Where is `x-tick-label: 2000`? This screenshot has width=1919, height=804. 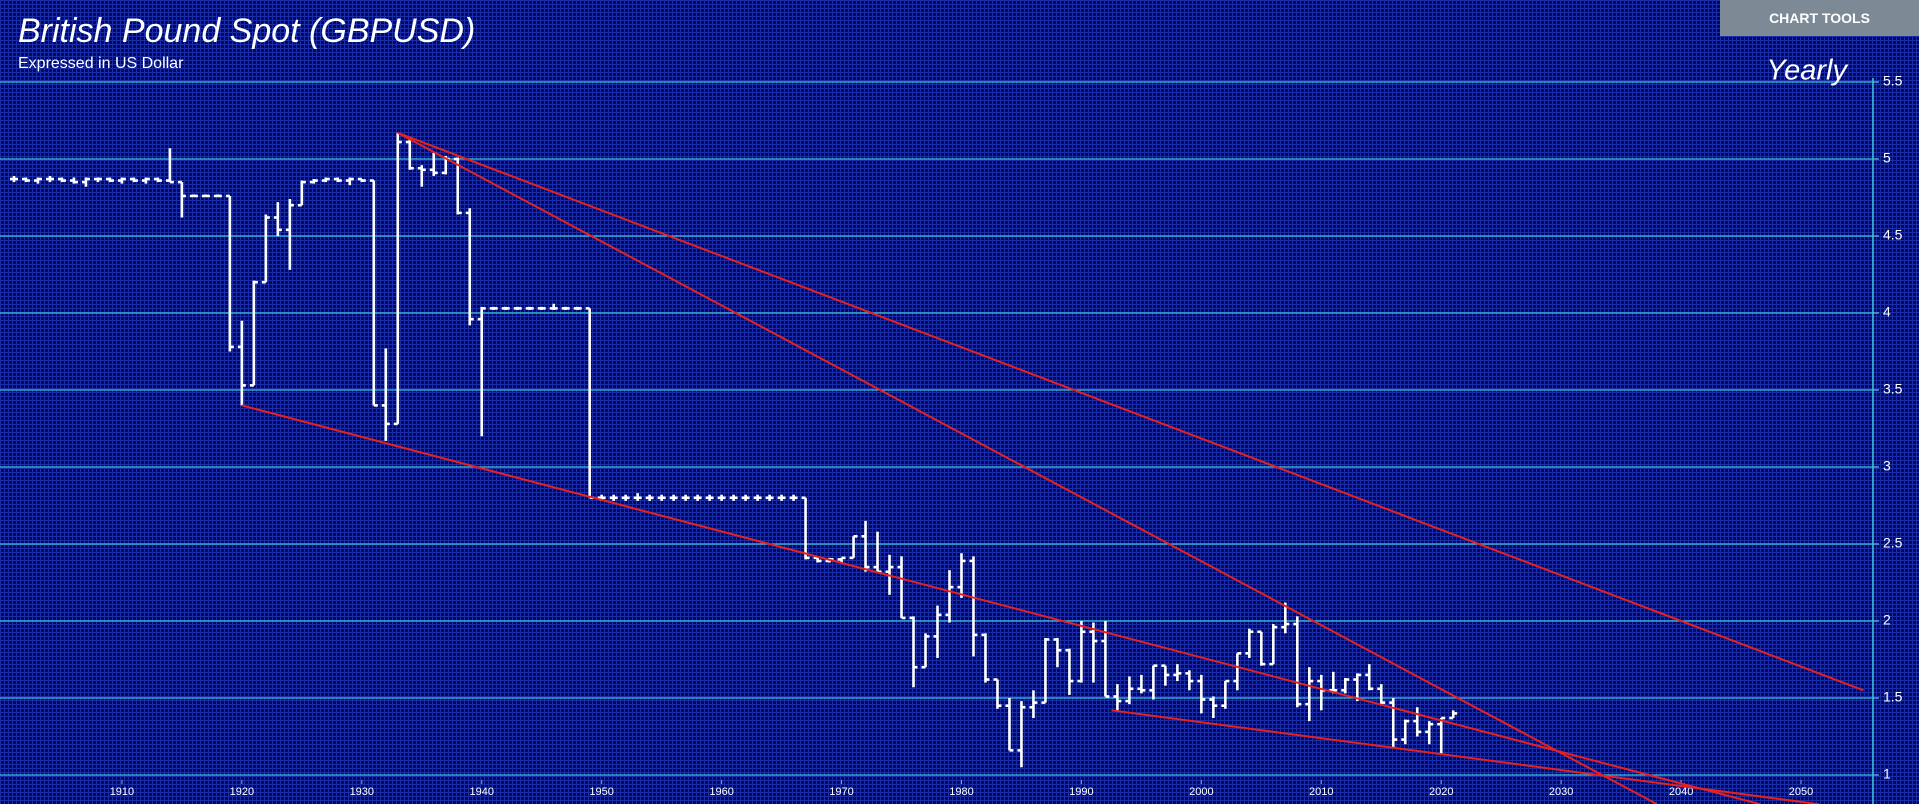
x-tick-label: 2000 is located at coordinates (1201, 792).